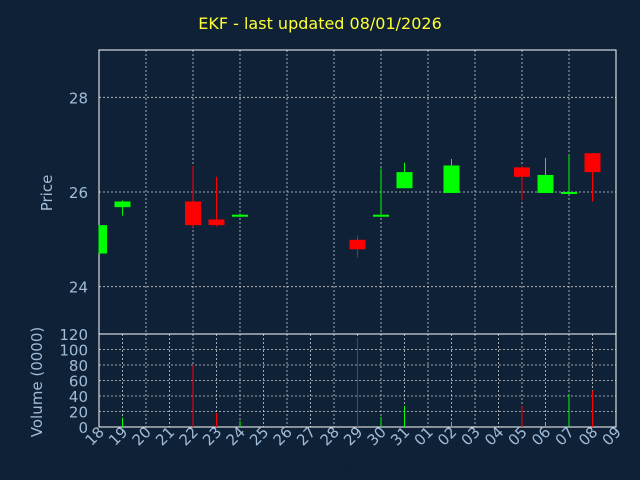 The height and width of the screenshot is (480, 640). I want to click on chart-title: EKF - last updated 08/01/2026, so click(320, 23).